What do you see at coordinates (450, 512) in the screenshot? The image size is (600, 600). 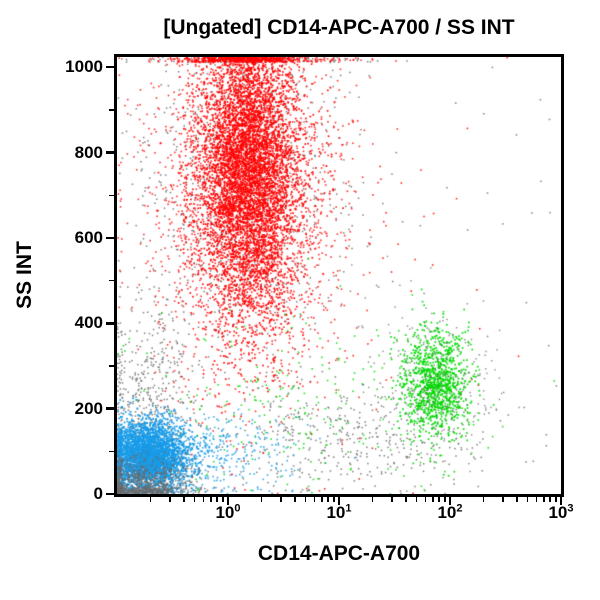 I see `x-tick-label: 102` at bounding box center [450, 512].